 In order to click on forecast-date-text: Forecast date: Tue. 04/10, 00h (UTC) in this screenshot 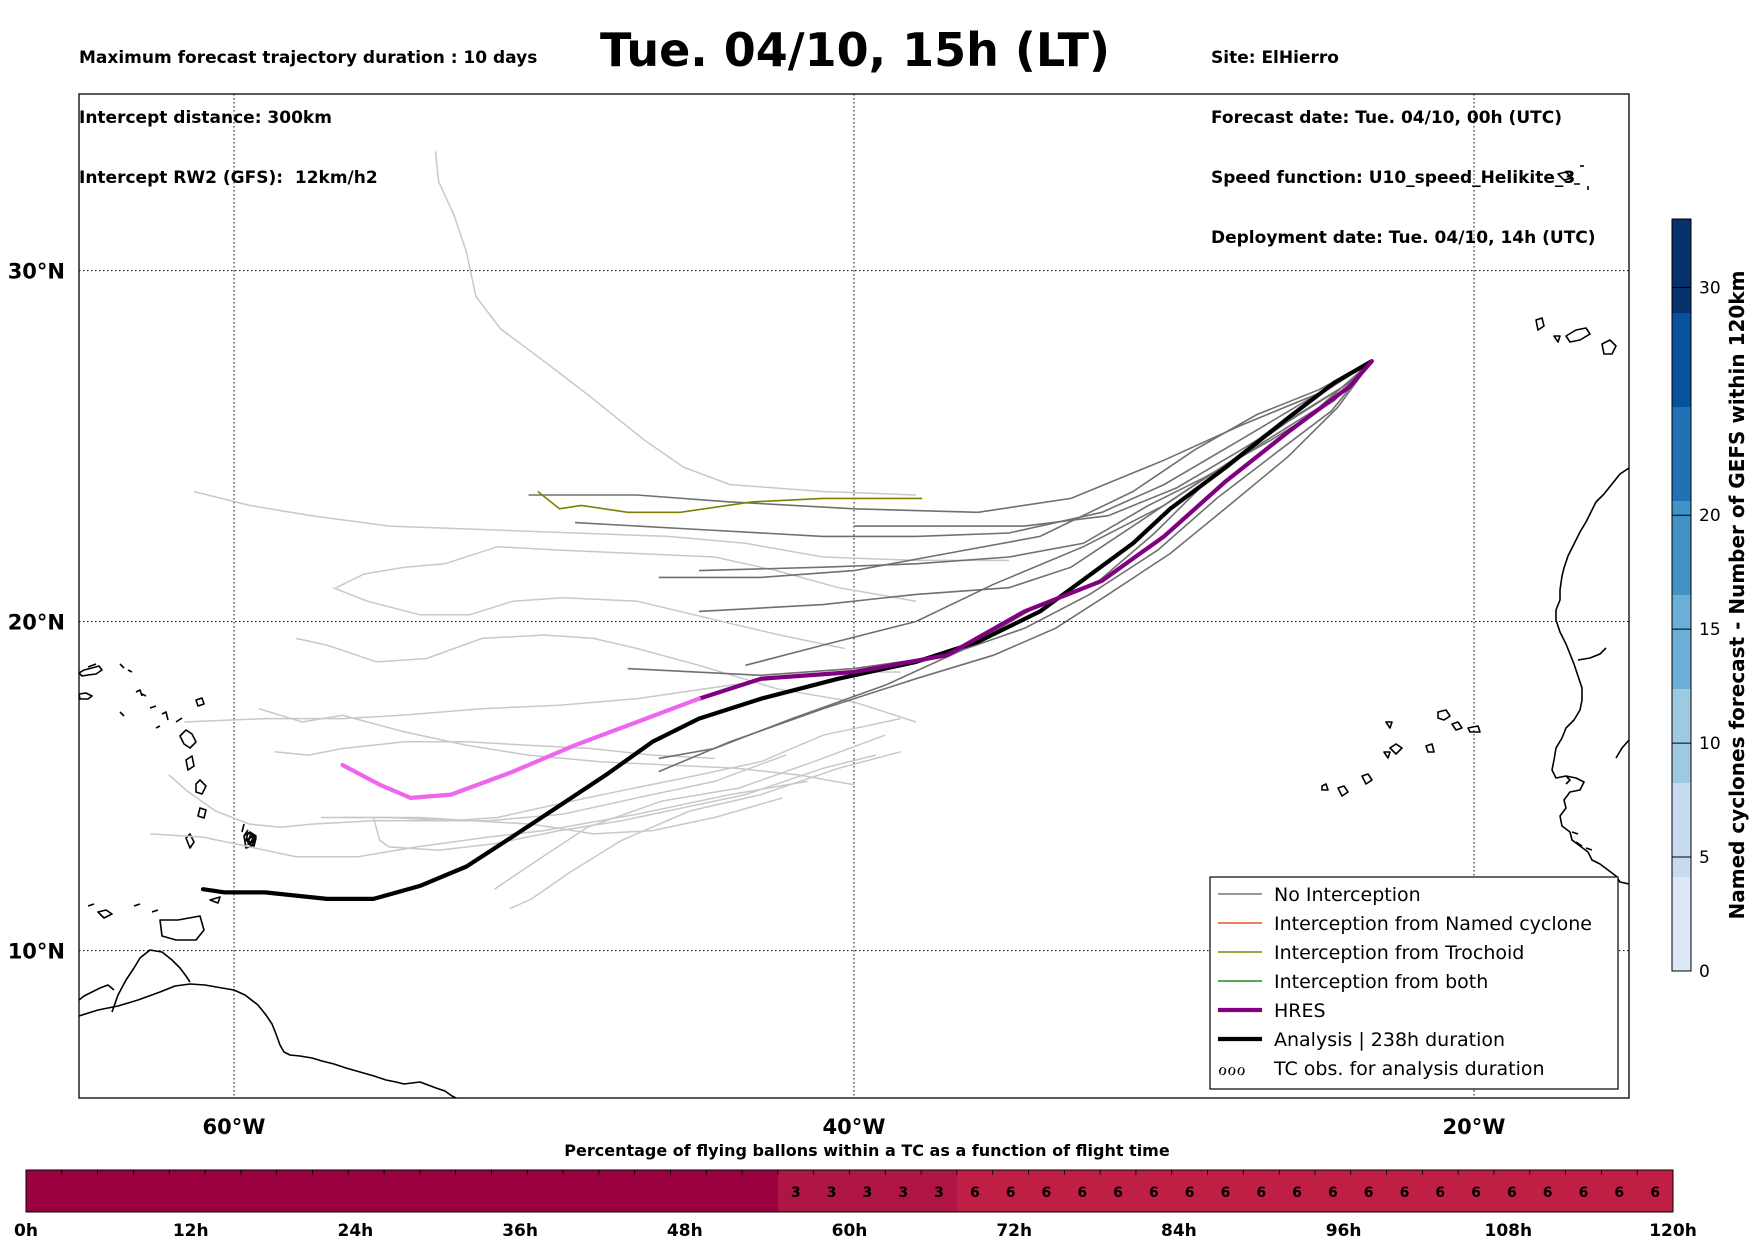, I will do `click(1386, 118)`.